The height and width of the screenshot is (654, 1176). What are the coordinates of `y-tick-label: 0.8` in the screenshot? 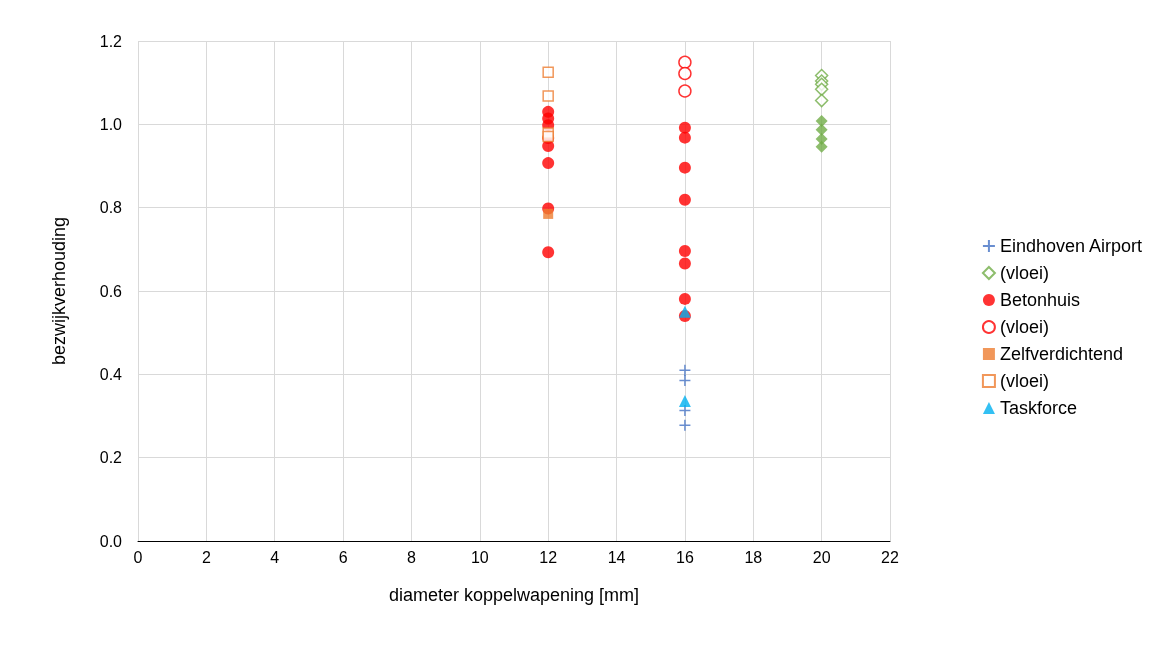 It's located at (111, 208).